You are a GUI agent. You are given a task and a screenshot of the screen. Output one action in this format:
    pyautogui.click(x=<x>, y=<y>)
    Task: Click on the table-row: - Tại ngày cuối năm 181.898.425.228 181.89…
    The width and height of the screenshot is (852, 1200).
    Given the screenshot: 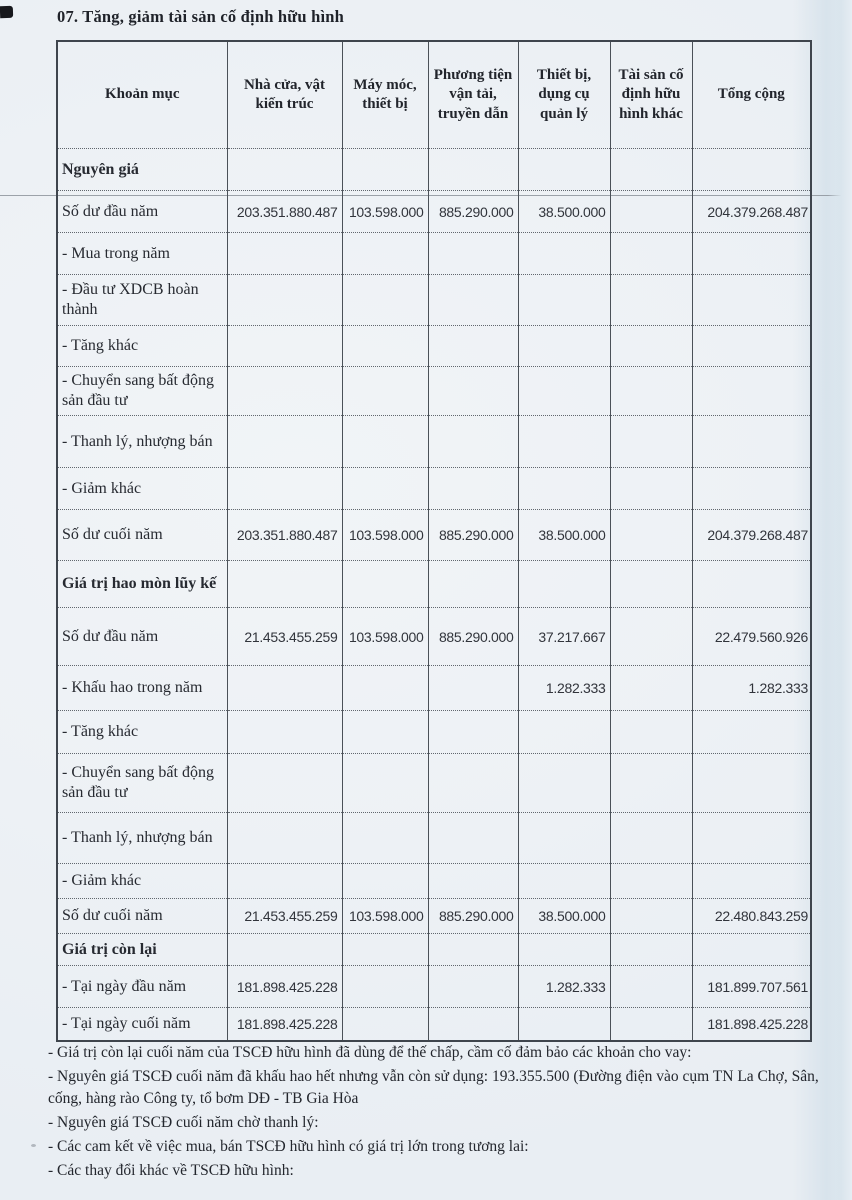 What is the action you would take?
    pyautogui.click(x=434, y=1024)
    